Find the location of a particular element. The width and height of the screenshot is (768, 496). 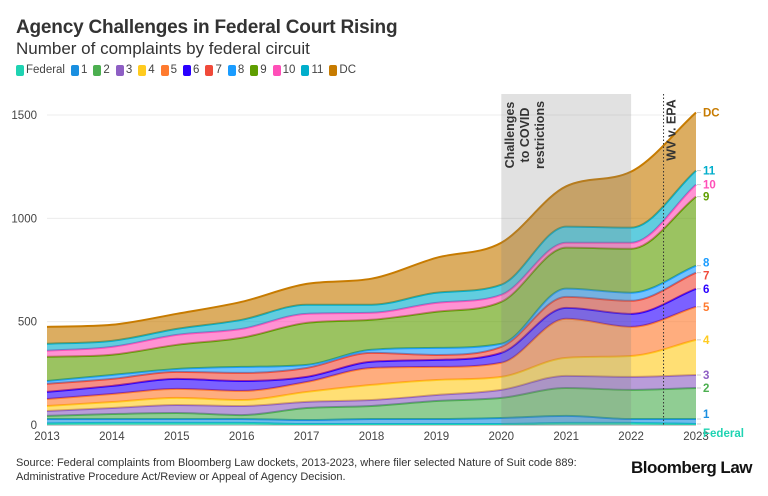

x-tick-label: 2015 is located at coordinates (177, 437).